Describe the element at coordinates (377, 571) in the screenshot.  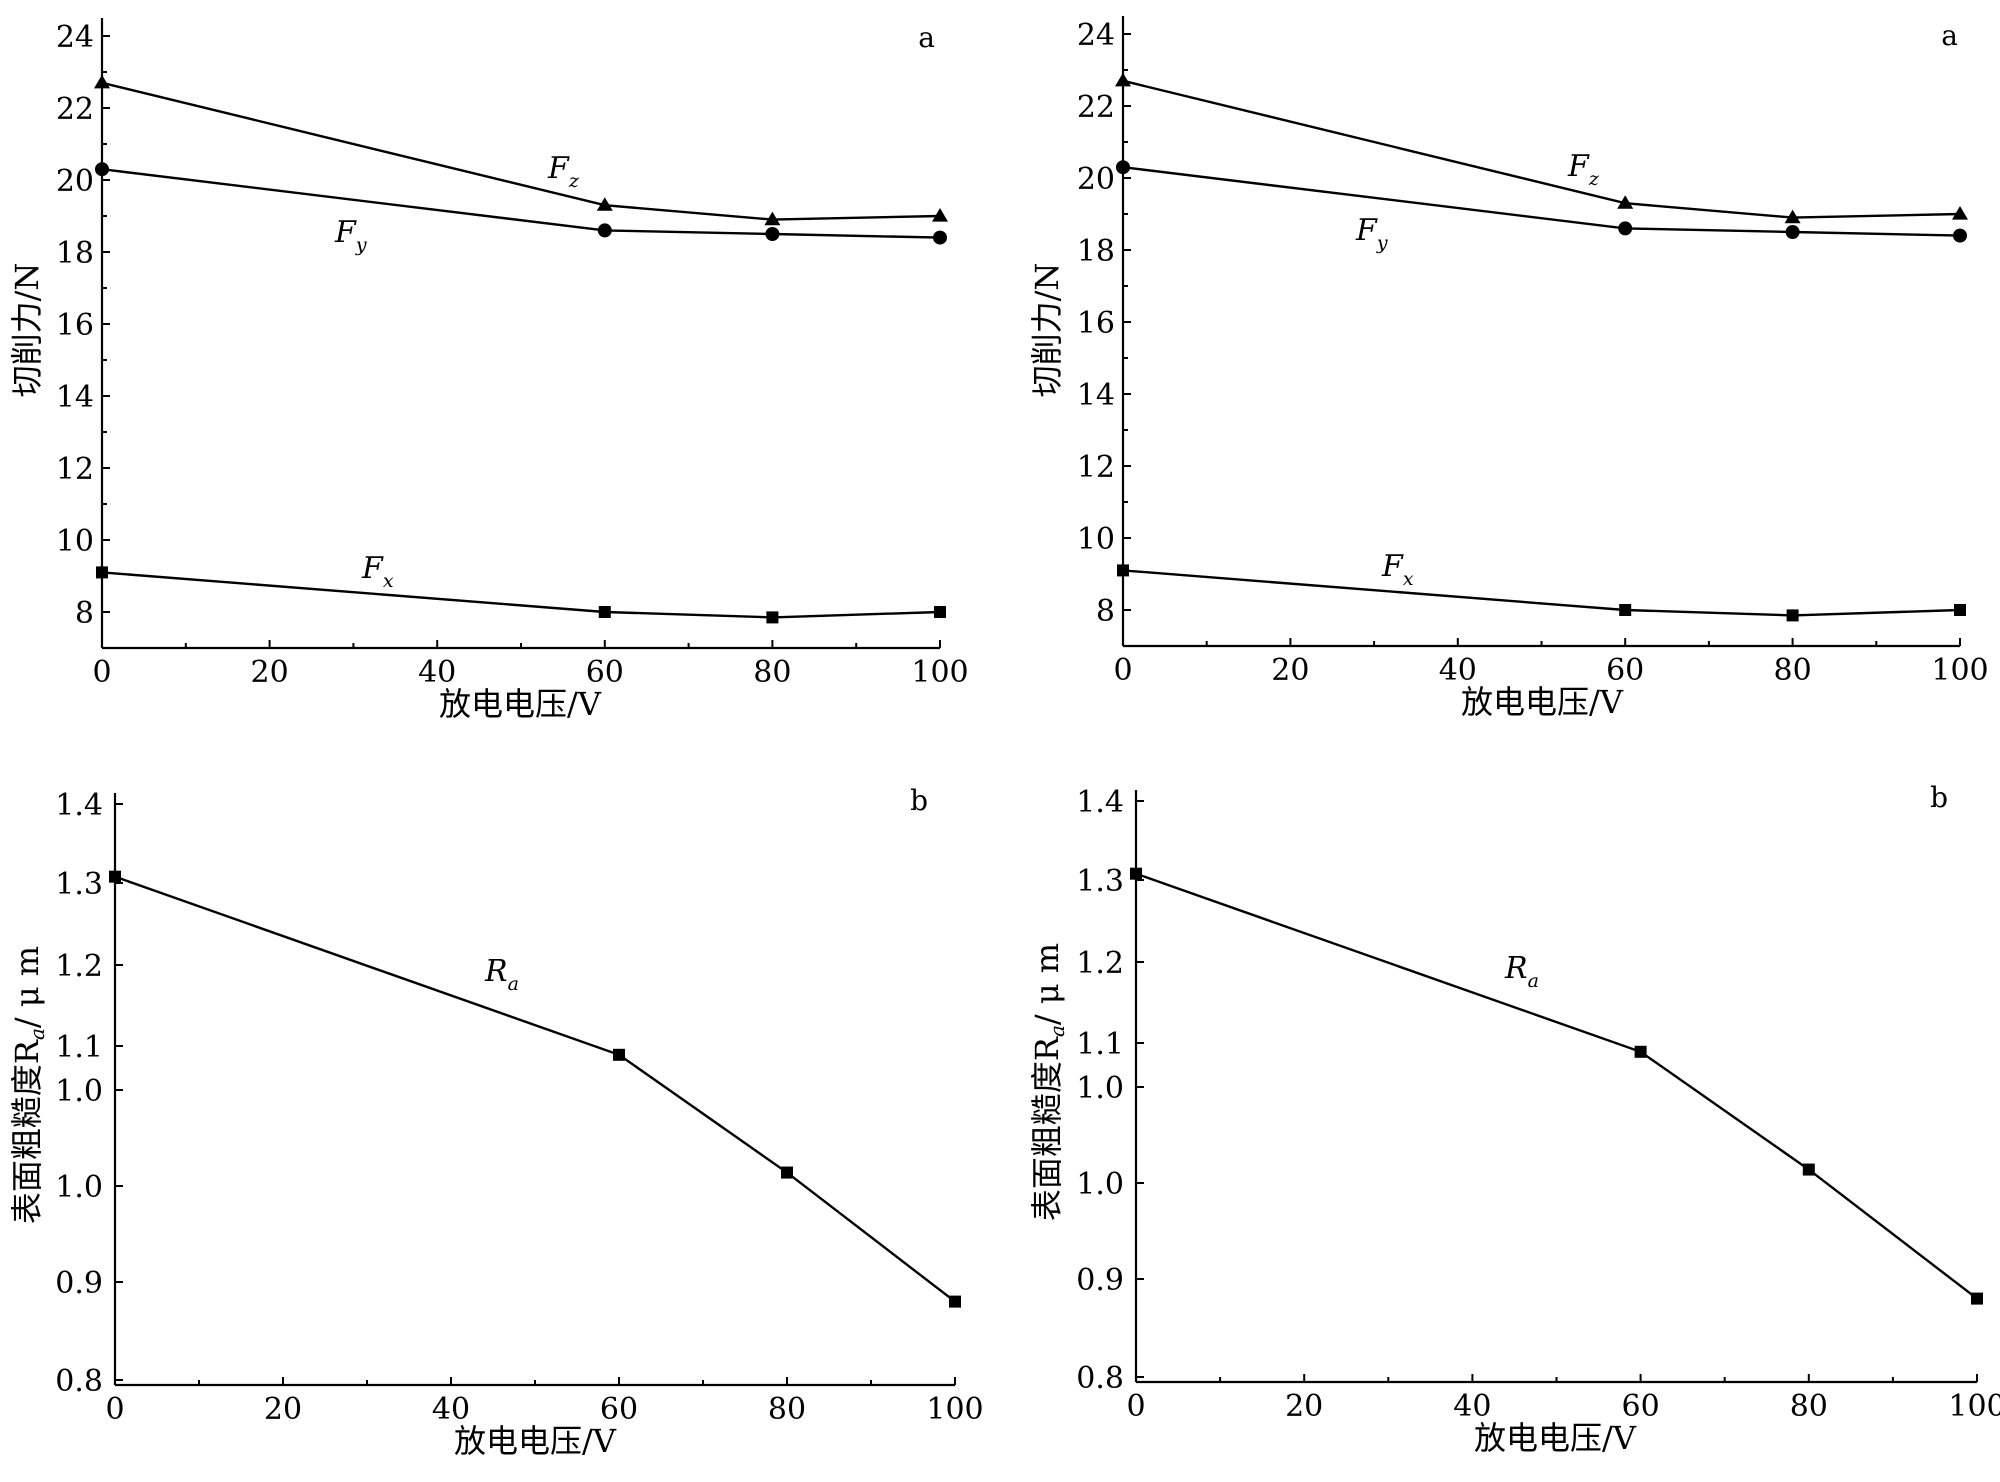
I see `series-label-Fx: Fx` at that location.